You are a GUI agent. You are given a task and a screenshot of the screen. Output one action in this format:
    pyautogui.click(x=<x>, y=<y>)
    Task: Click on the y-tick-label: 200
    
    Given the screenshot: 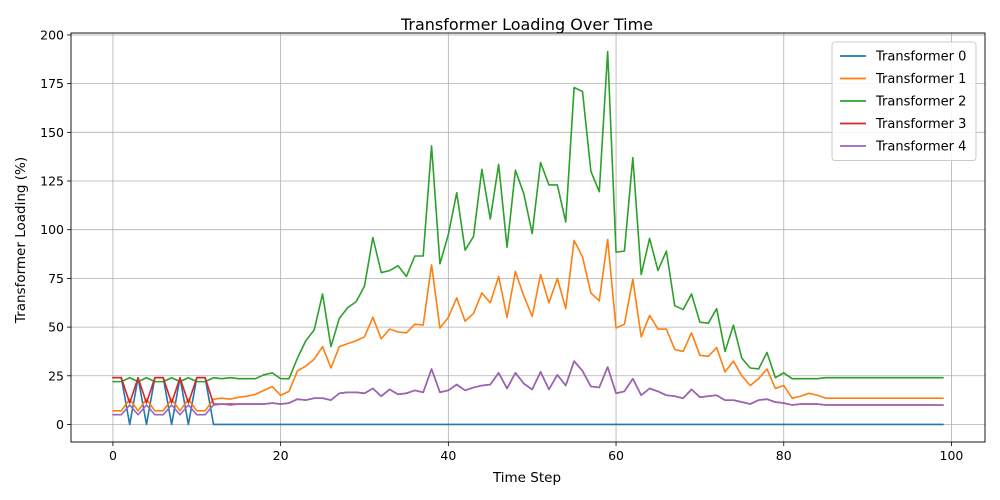 What is the action you would take?
    pyautogui.click(x=52, y=34)
    